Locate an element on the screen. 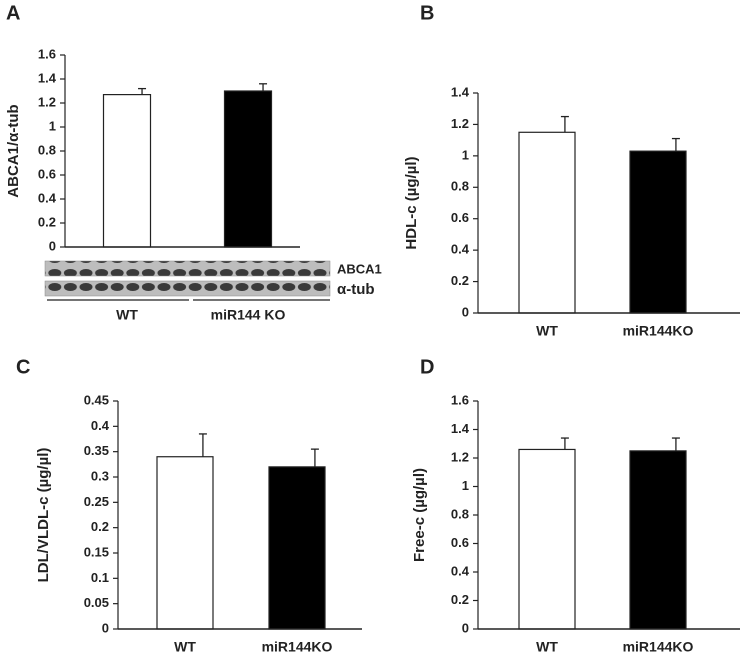 The width and height of the screenshot is (748, 657). western-blot: ABCA1 α-tub is located at coordinates (213, 280).